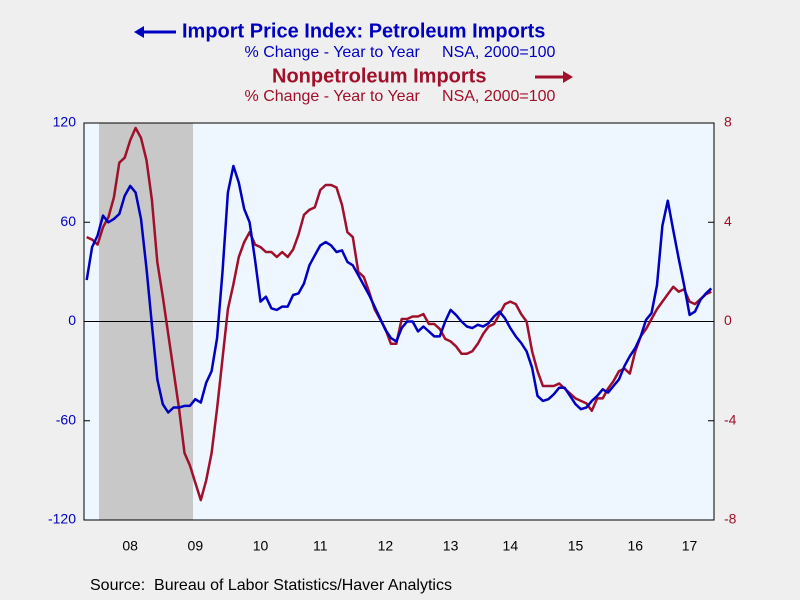  What do you see at coordinates (66, 419) in the screenshot?
I see `y-tick-label: -60` at bounding box center [66, 419].